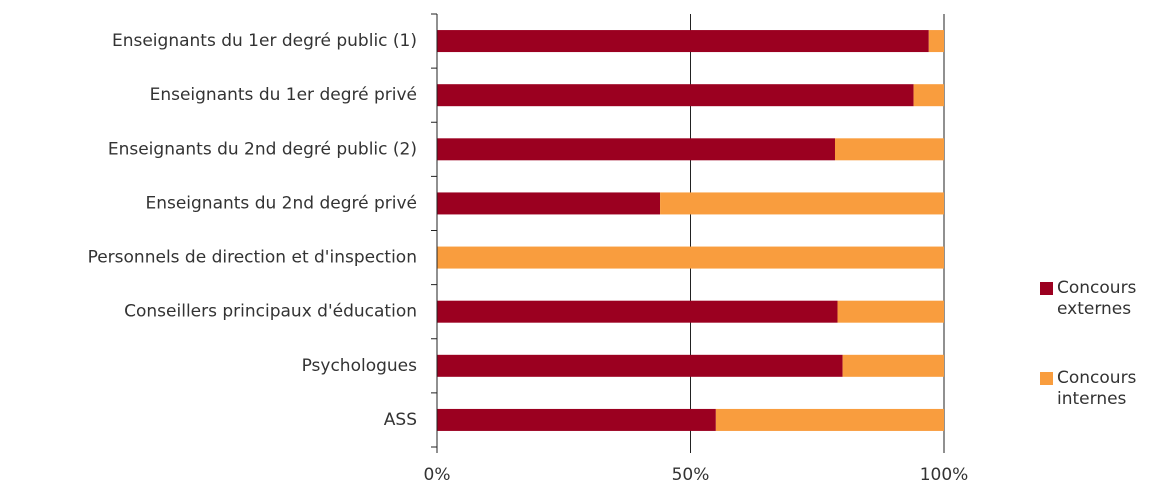 The width and height of the screenshot is (1168, 486). I want to click on y-tick-label: ASS, so click(400, 420).